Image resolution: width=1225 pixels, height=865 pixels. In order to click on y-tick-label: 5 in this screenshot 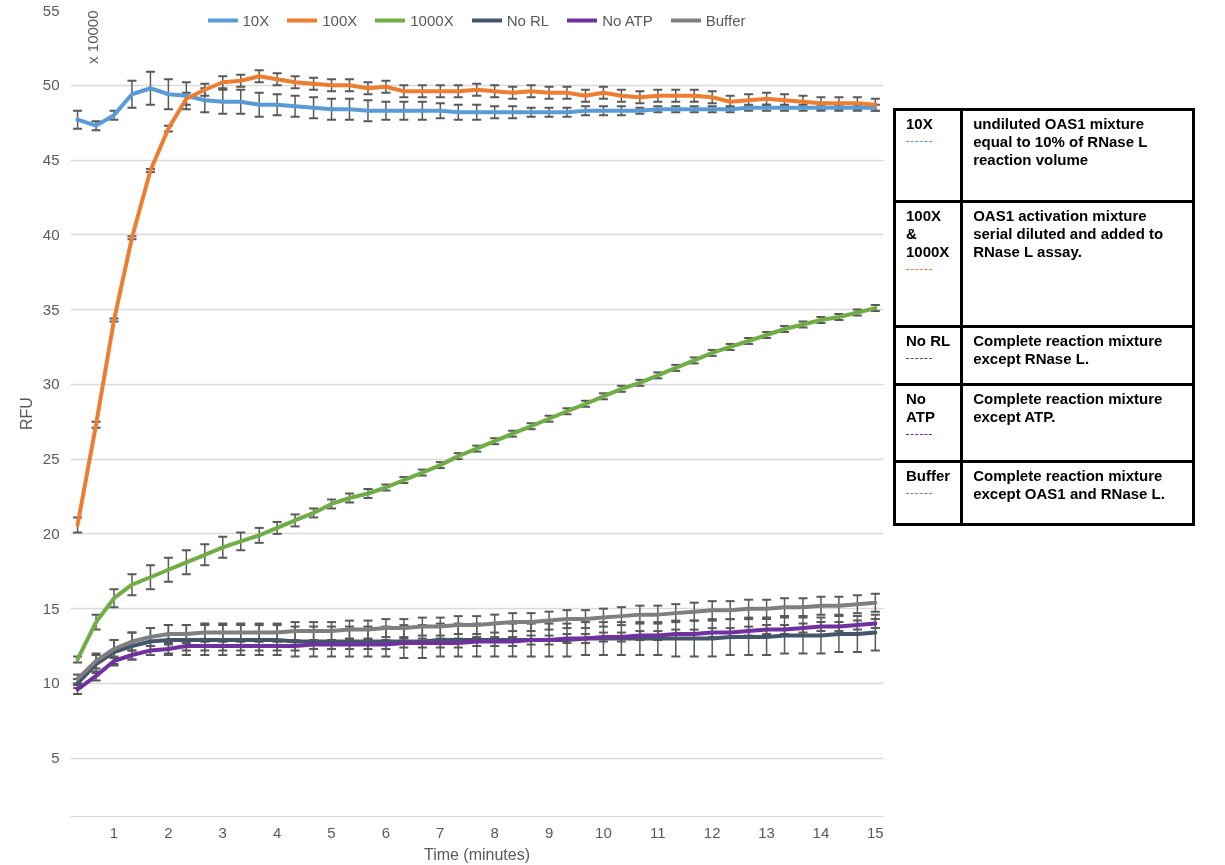, I will do `click(55, 758)`.